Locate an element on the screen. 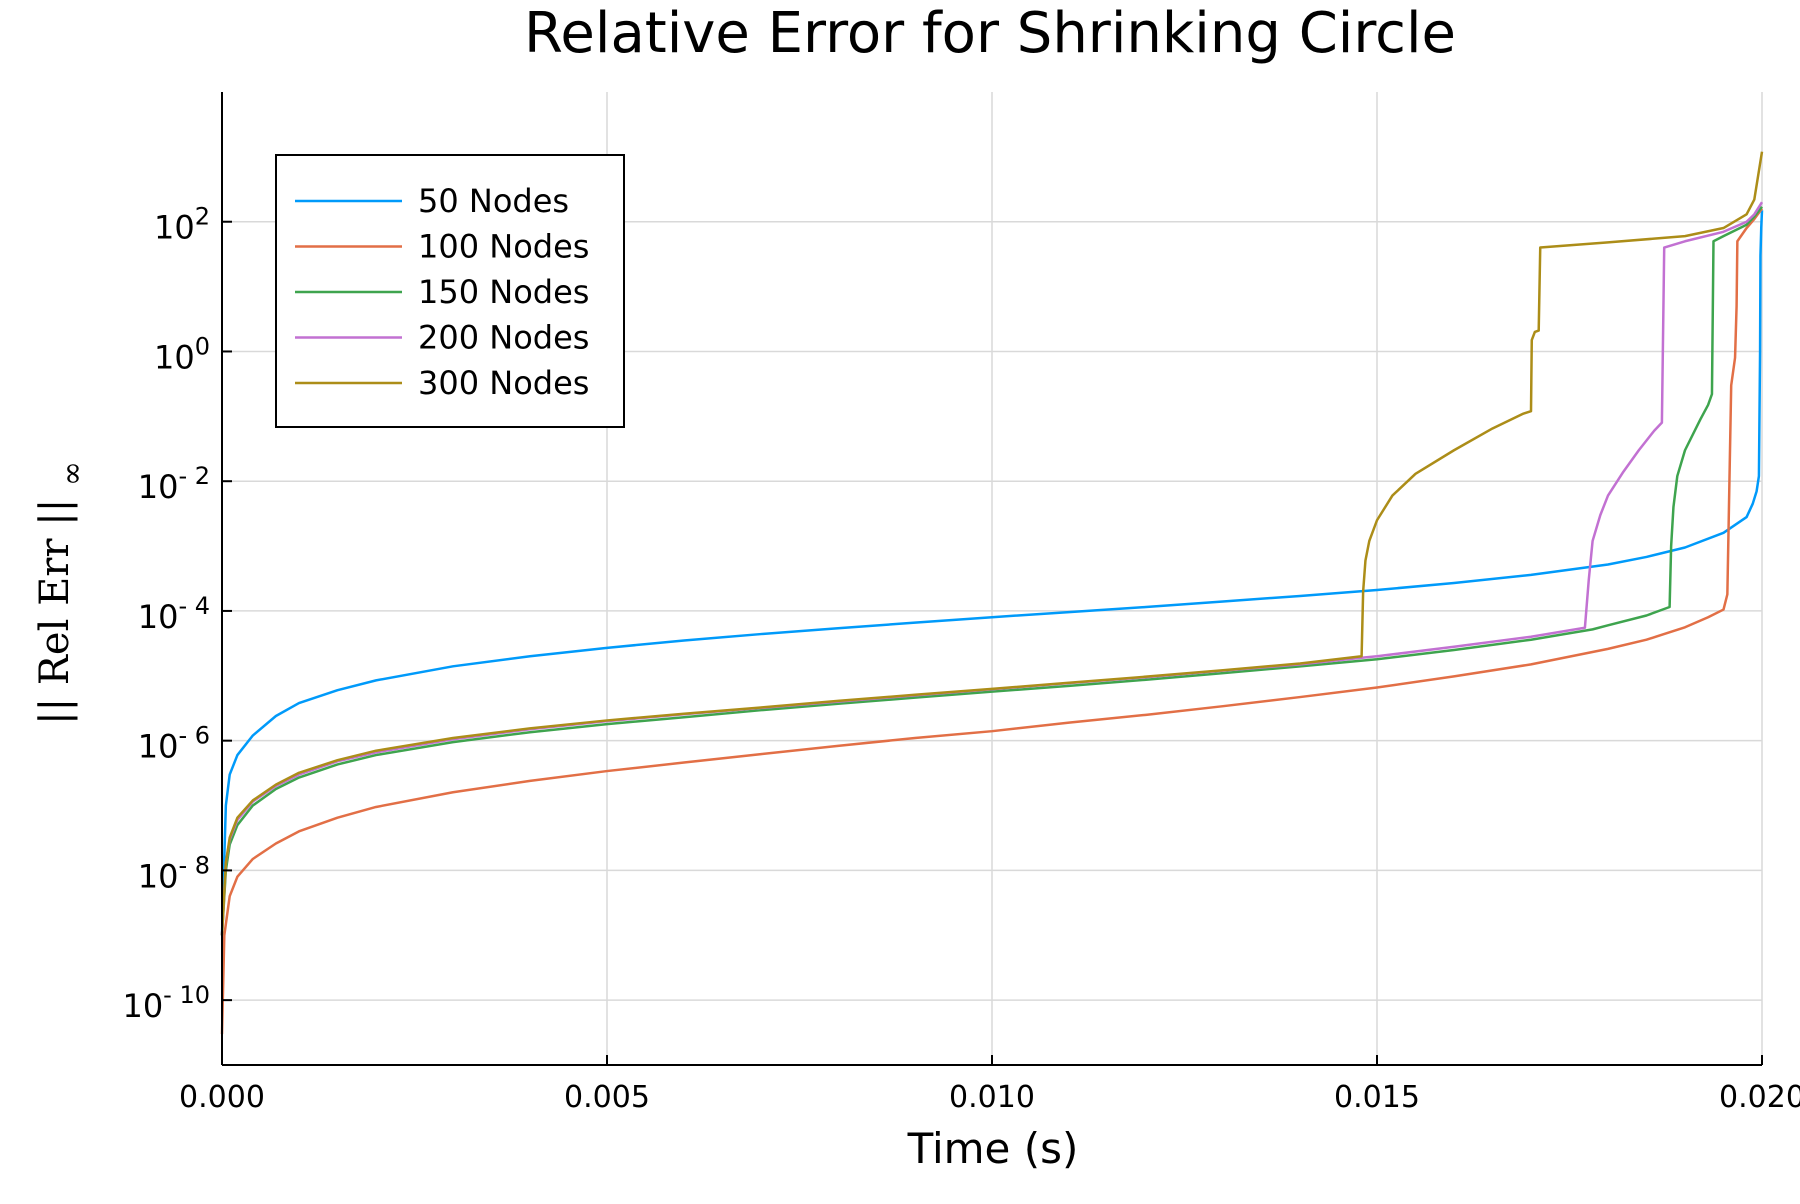 The image size is (1800, 1204). y-tick-label-exponent: - 10 is located at coordinates (186, 995).